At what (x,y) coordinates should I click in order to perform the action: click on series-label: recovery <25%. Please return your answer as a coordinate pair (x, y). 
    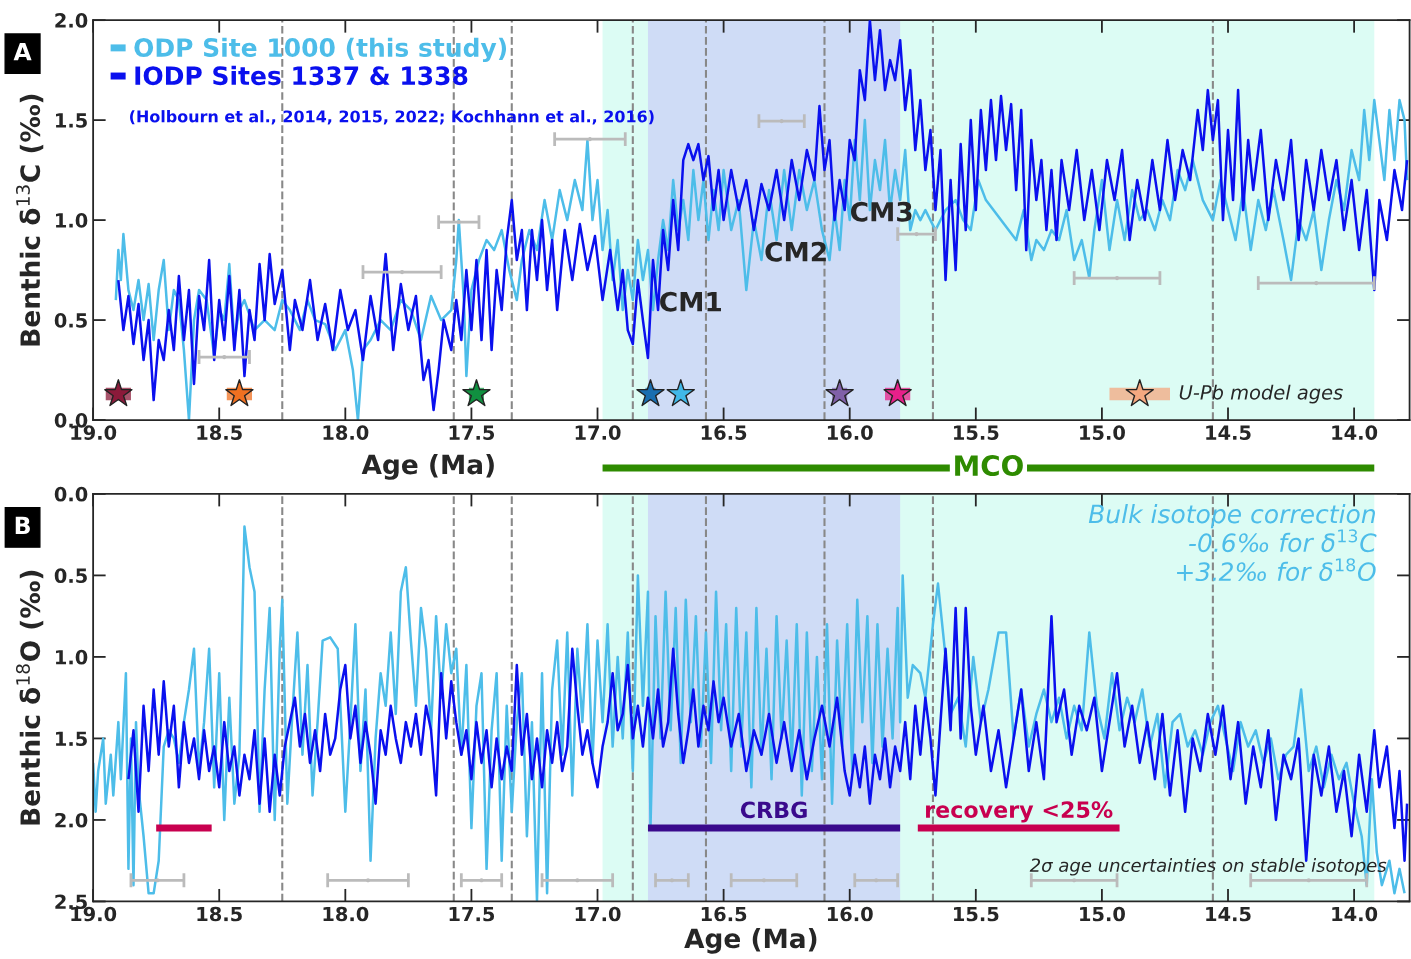
    Looking at the image, I should click on (1019, 812).